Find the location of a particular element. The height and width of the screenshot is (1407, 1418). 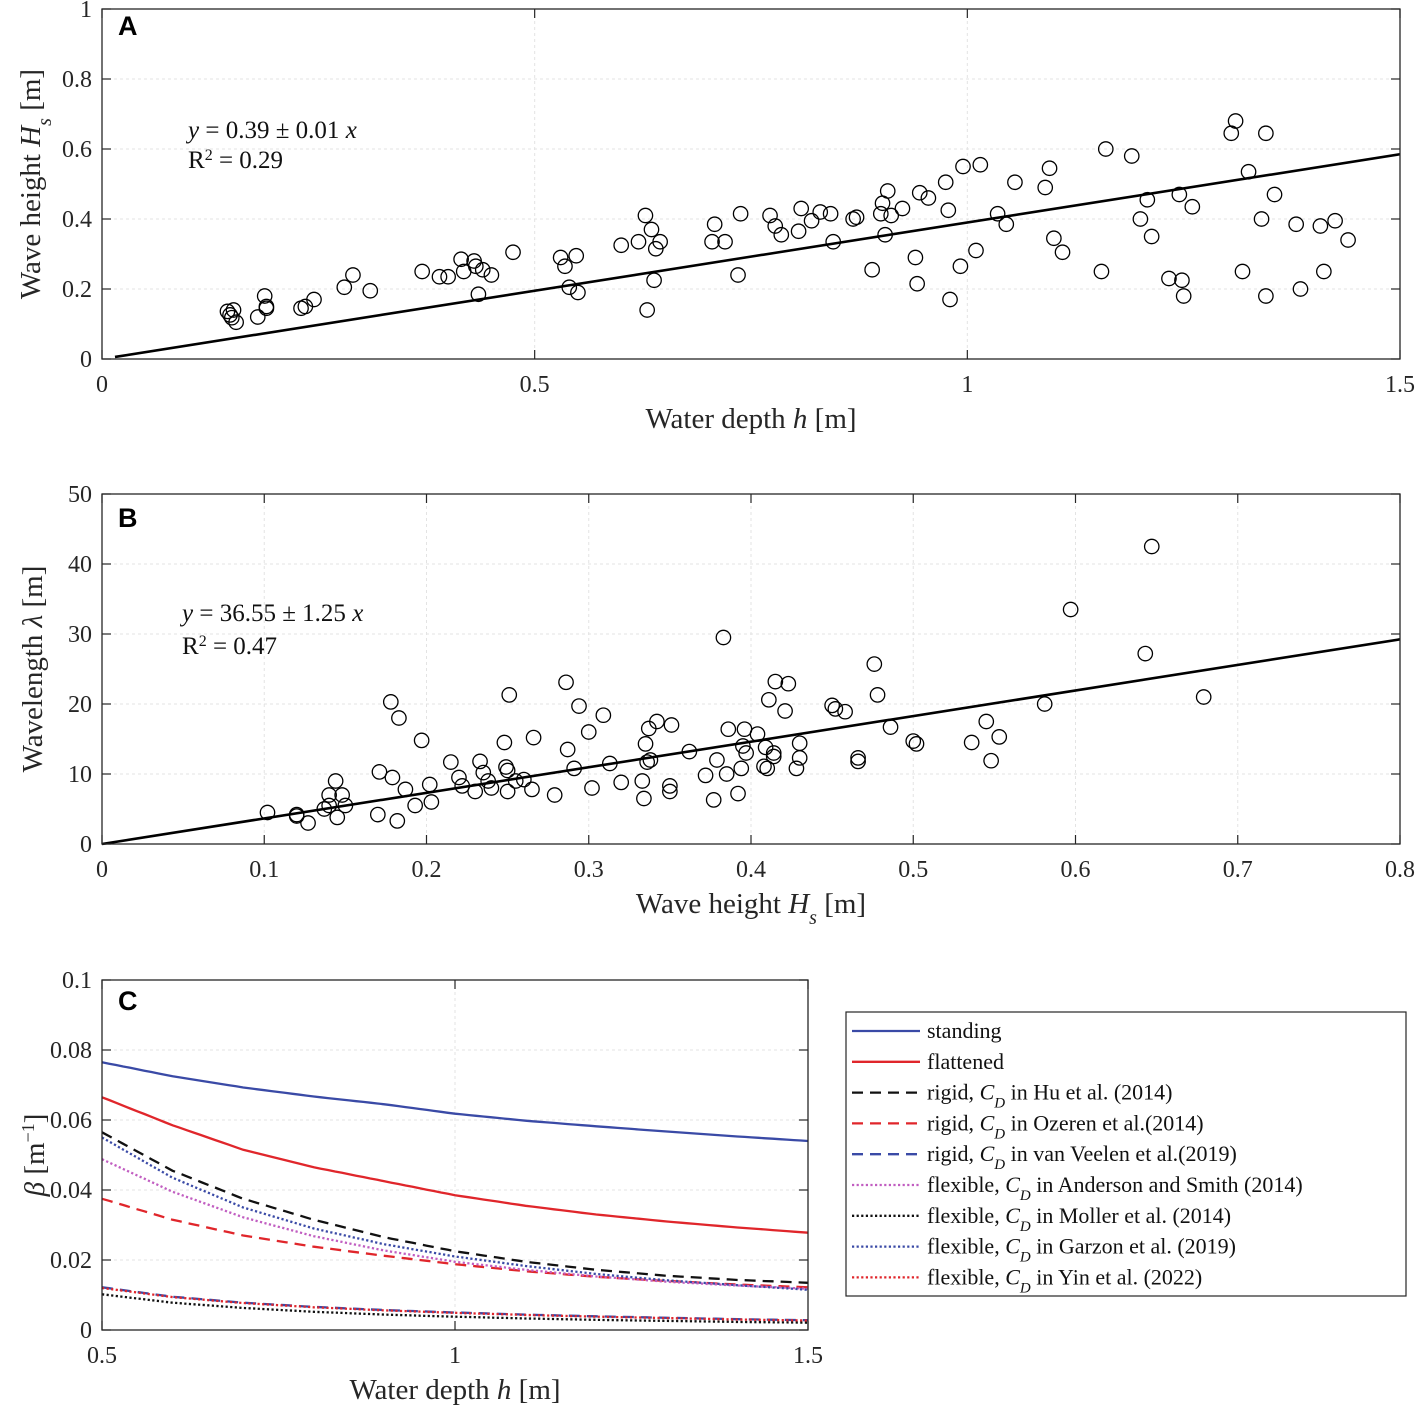

panel-b-ytick-label: 40 is located at coordinates (80, 565).